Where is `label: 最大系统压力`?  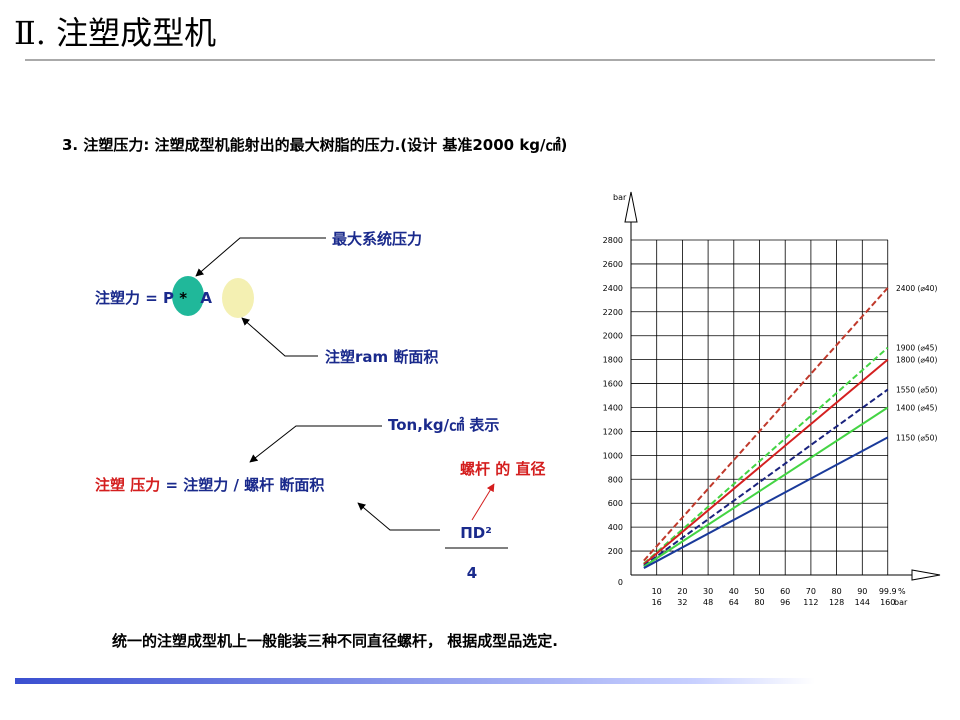
label: 最大系统压力 is located at coordinates (377, 239).